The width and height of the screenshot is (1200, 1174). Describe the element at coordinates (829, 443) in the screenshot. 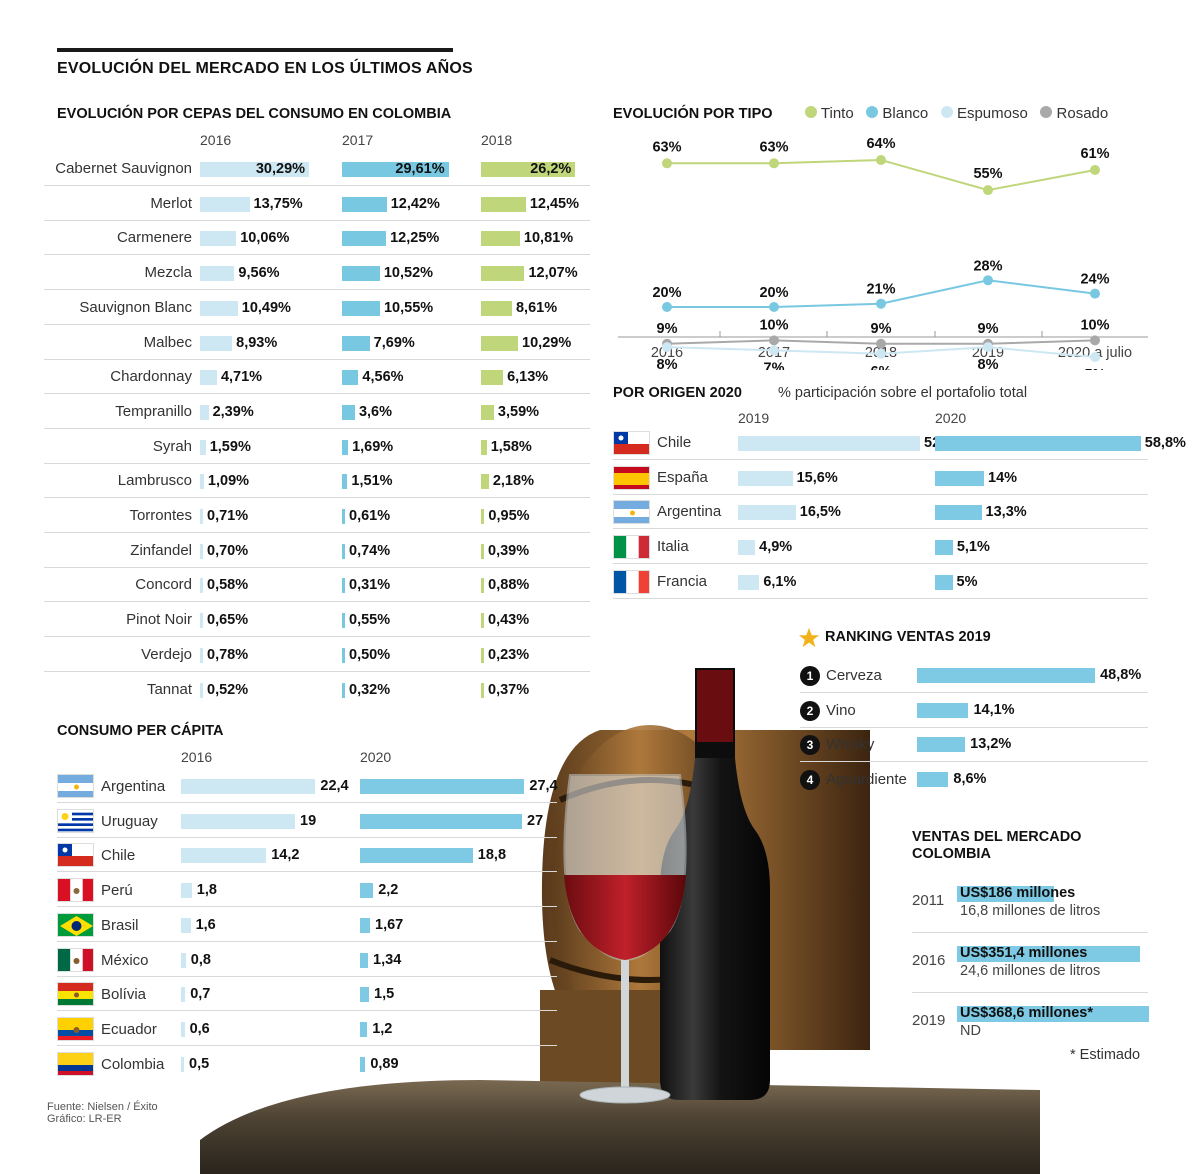

I see `origen-bar-chile-2019` at that location.